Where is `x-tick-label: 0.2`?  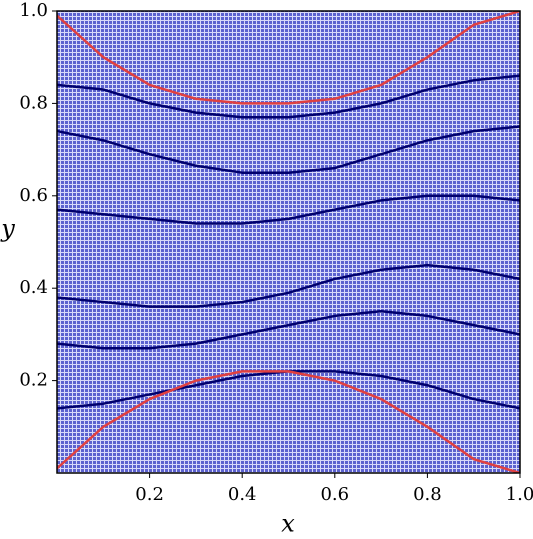 x-tick-label: 0.2 is located at coordinates (149, 494).